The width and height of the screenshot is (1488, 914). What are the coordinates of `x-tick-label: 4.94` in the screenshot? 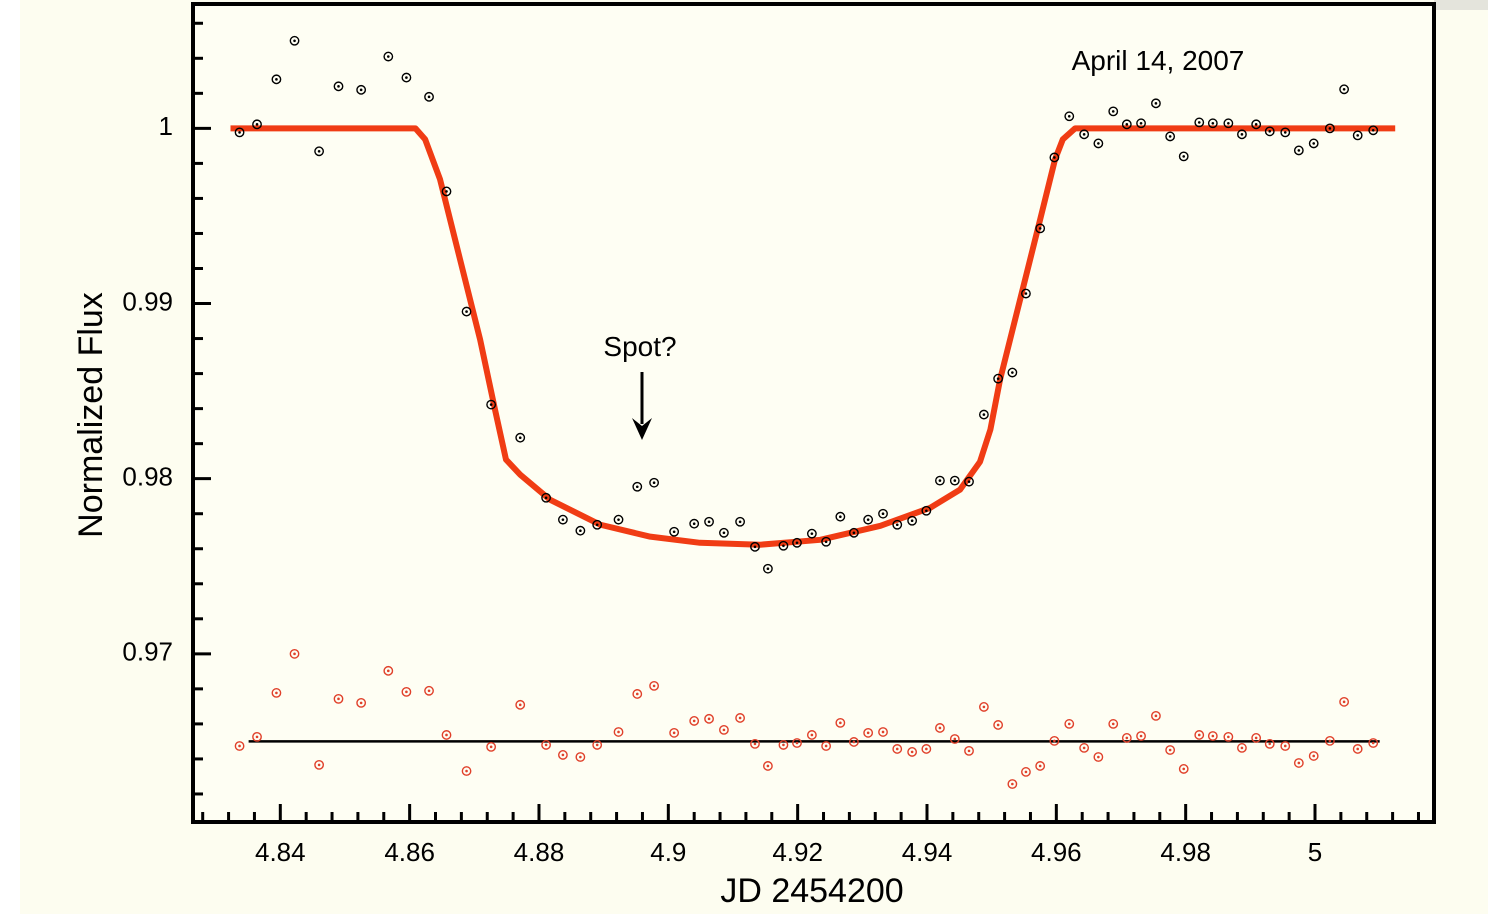 It's located at (927, 852).